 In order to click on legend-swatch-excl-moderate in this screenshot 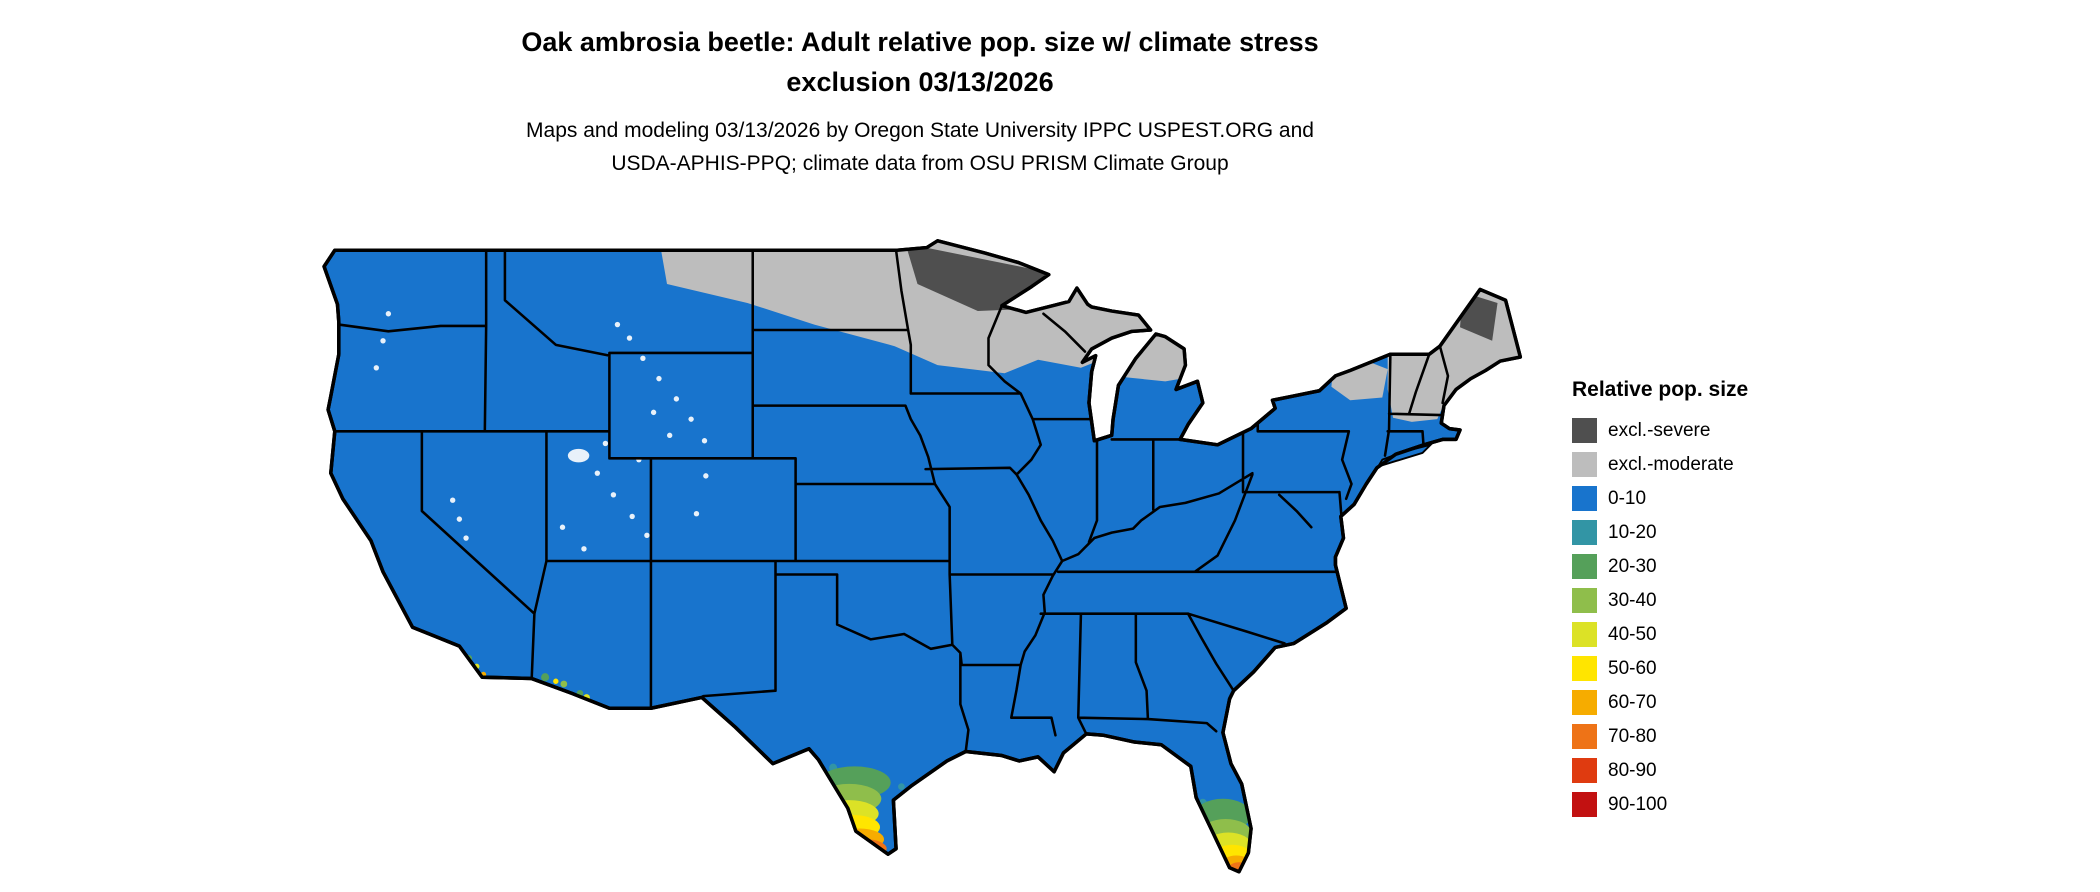, I will do `click(1584, 464)`.